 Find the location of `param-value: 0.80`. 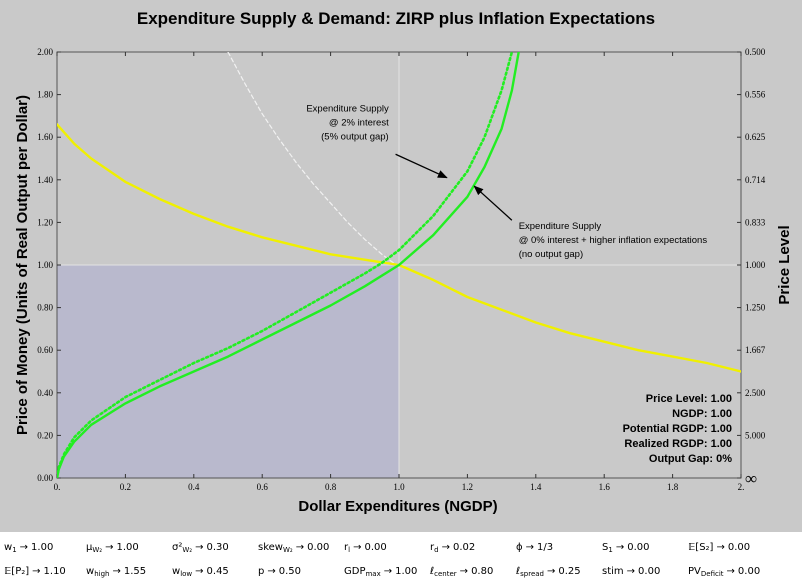

param-value: 0.80 is located at coordinates (482, 571).